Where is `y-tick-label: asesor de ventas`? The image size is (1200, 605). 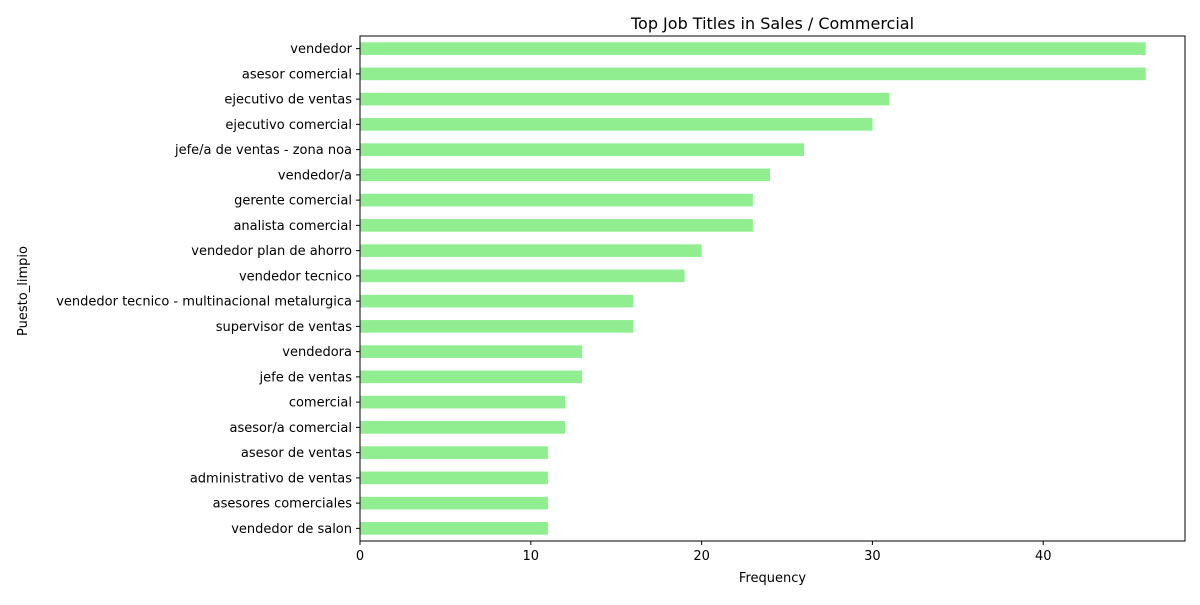 y-tick-label: asesor de ventas is located at coordinates (296, 453).